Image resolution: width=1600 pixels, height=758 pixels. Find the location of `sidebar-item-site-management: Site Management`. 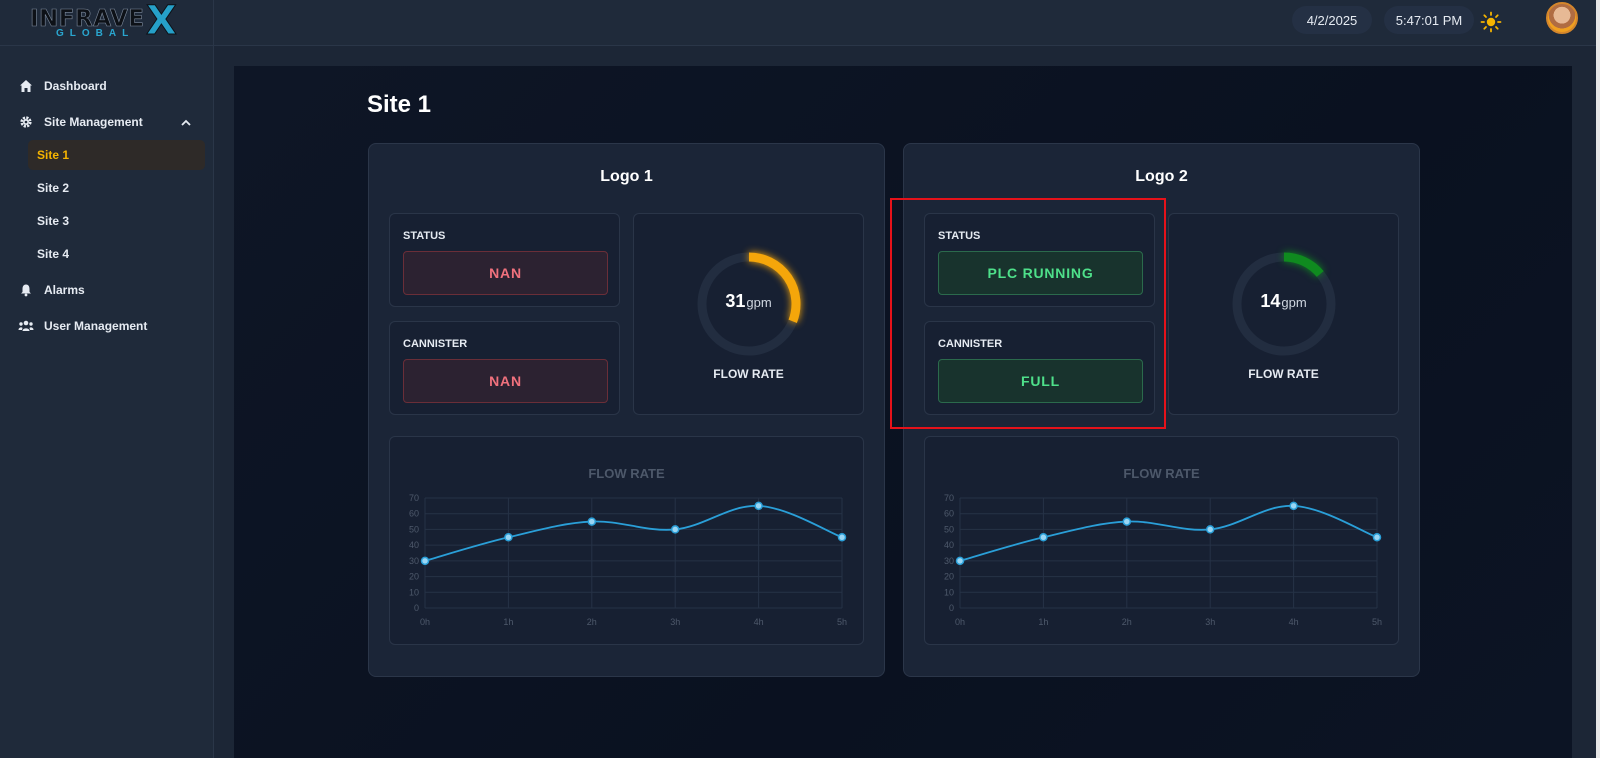

sidebar-item-site-management: Site Management is located at coordinates (106, 122).